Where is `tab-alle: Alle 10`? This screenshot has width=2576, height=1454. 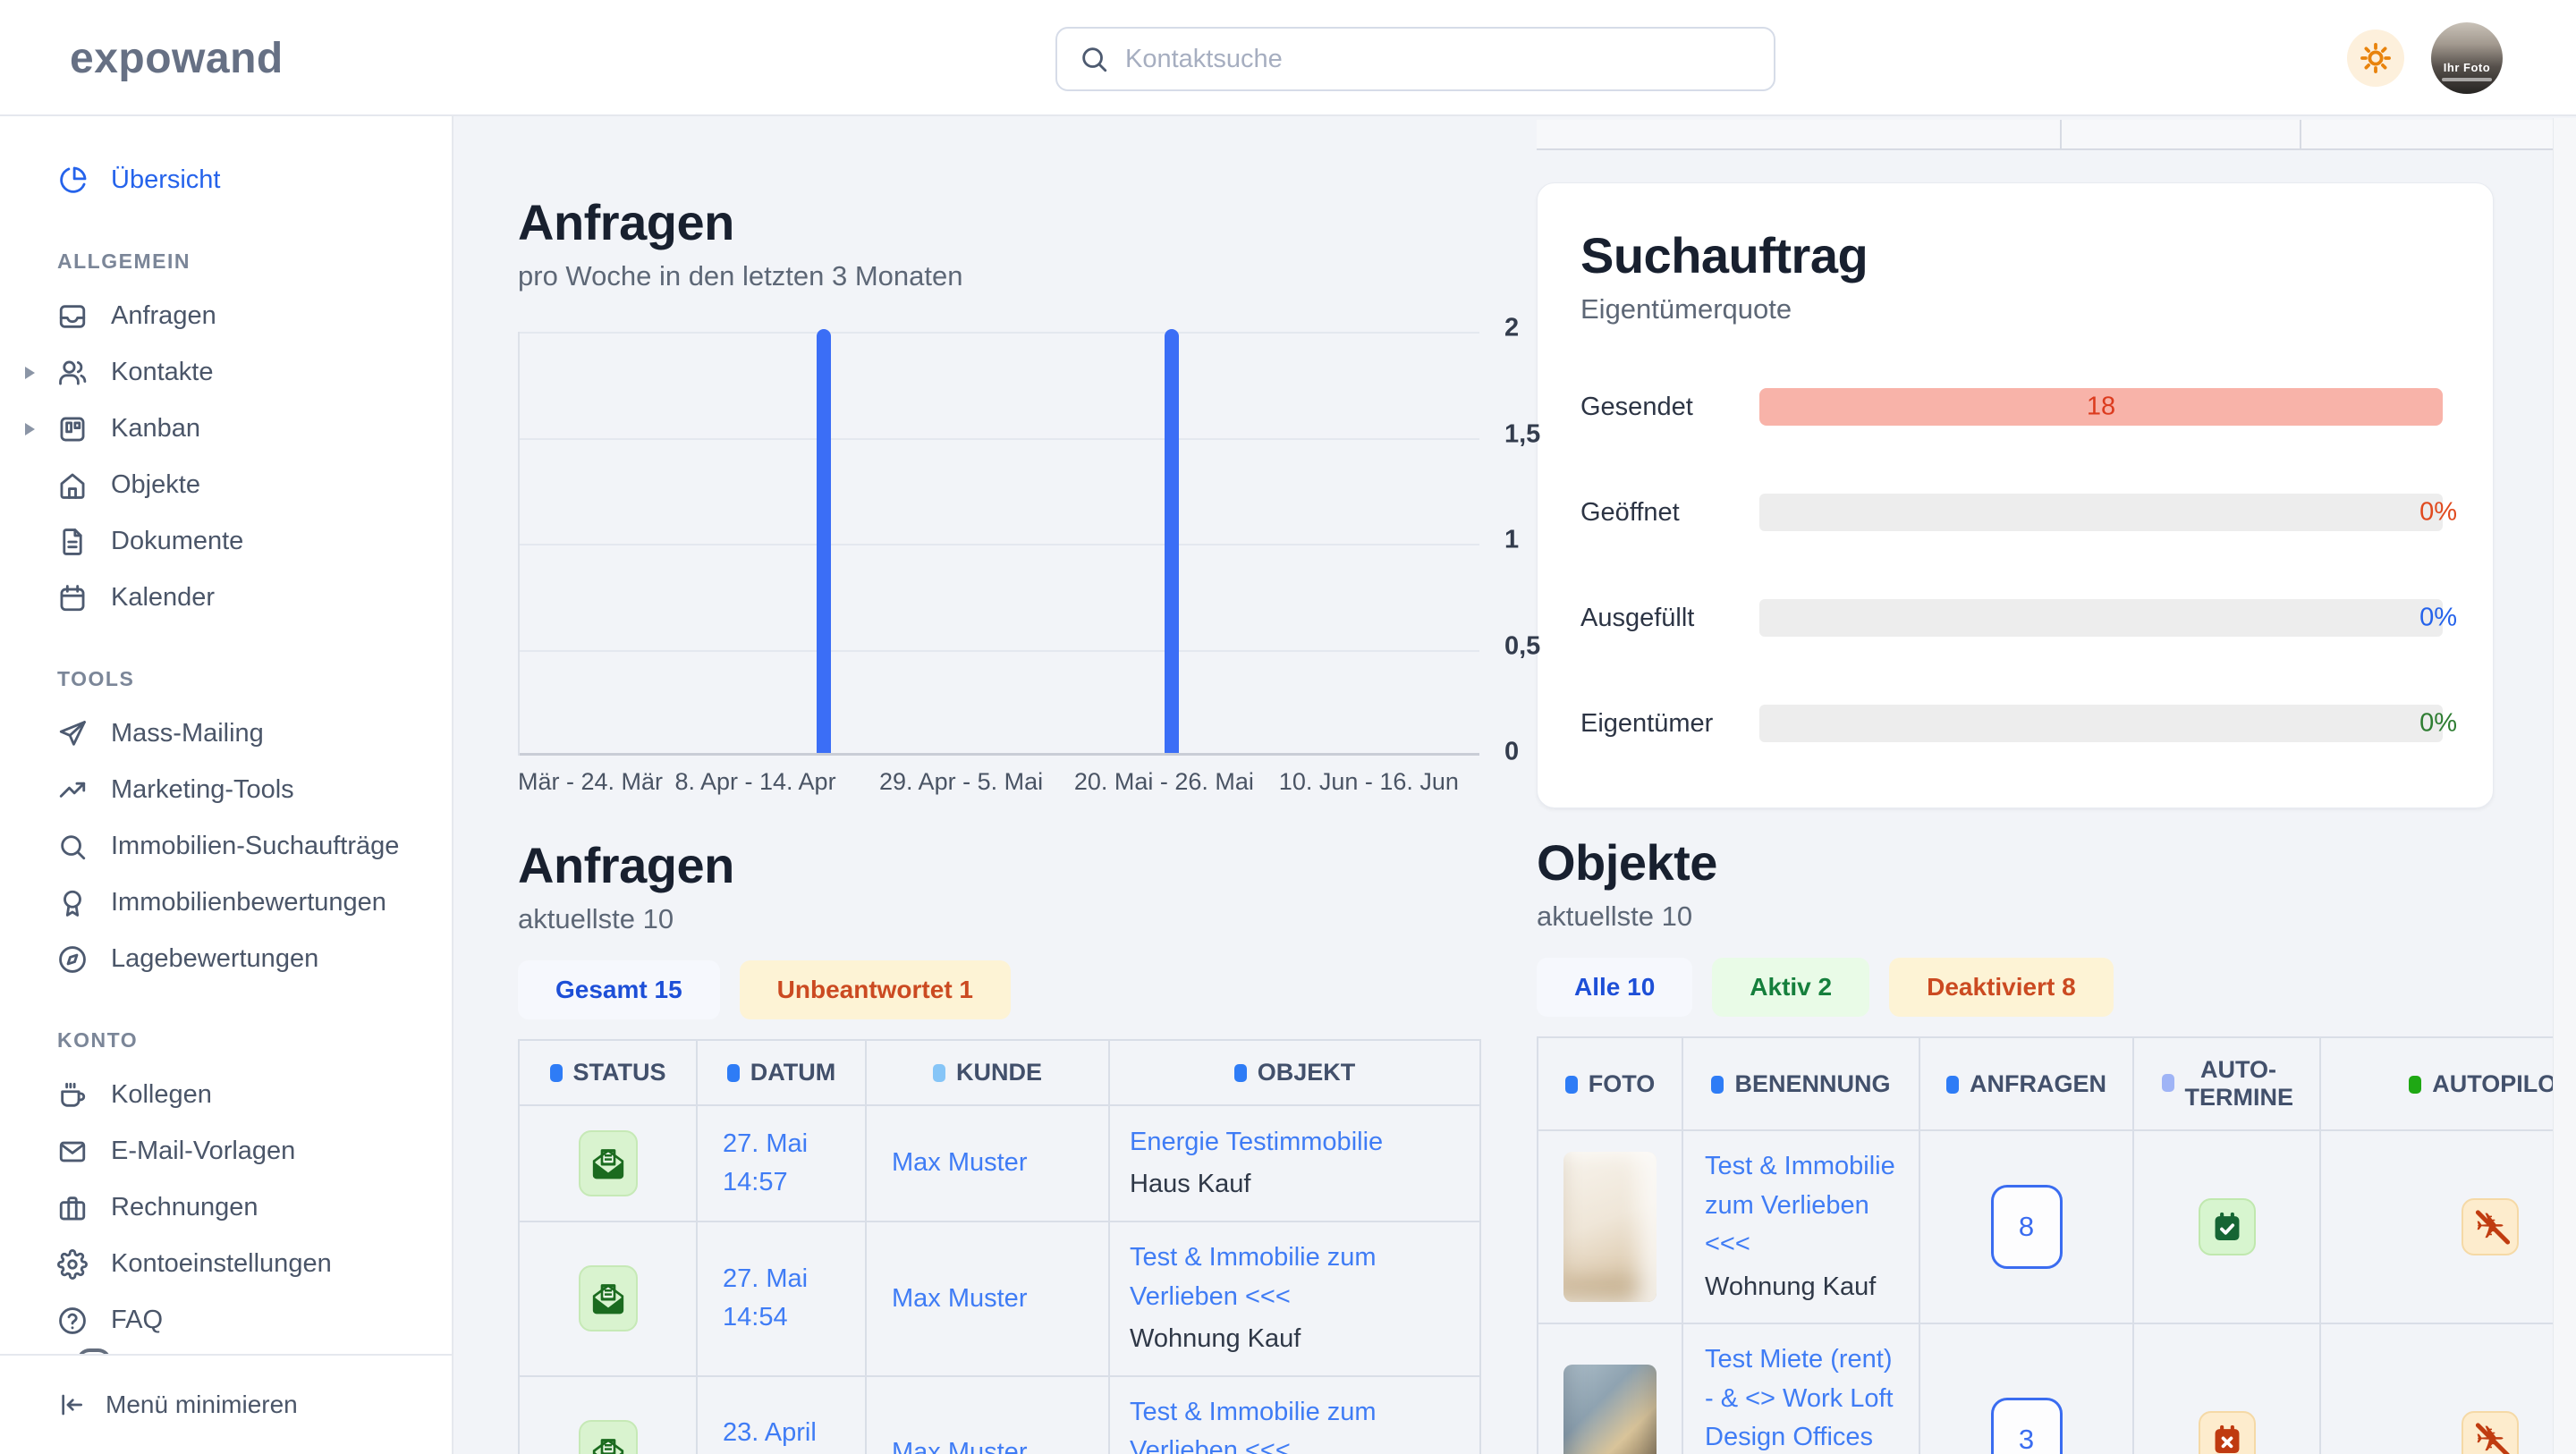 tab-alle: Alle 10 is located at coordinates (1615, 988).